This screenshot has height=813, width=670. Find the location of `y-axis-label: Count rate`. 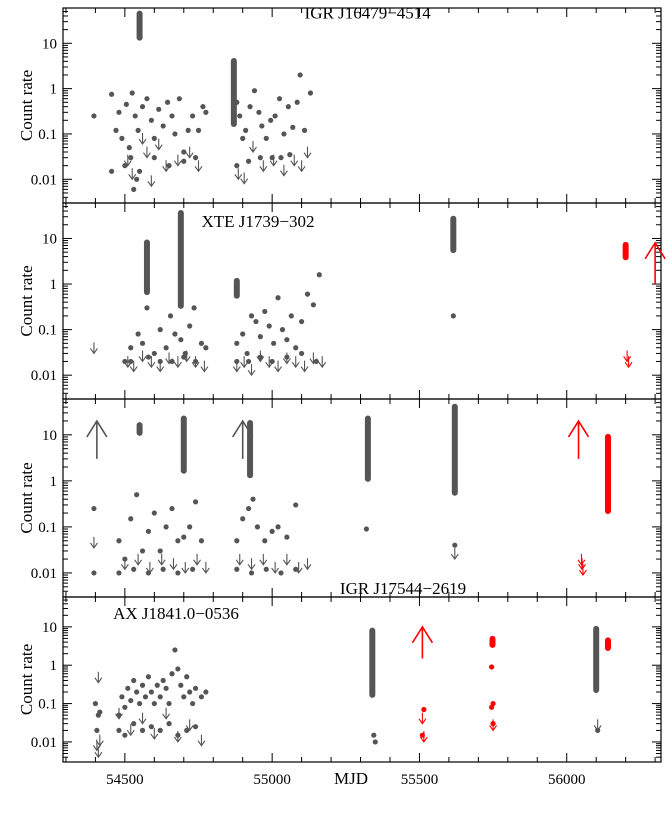

y-axis-label: Count rate is located at coordinates (26, 497).